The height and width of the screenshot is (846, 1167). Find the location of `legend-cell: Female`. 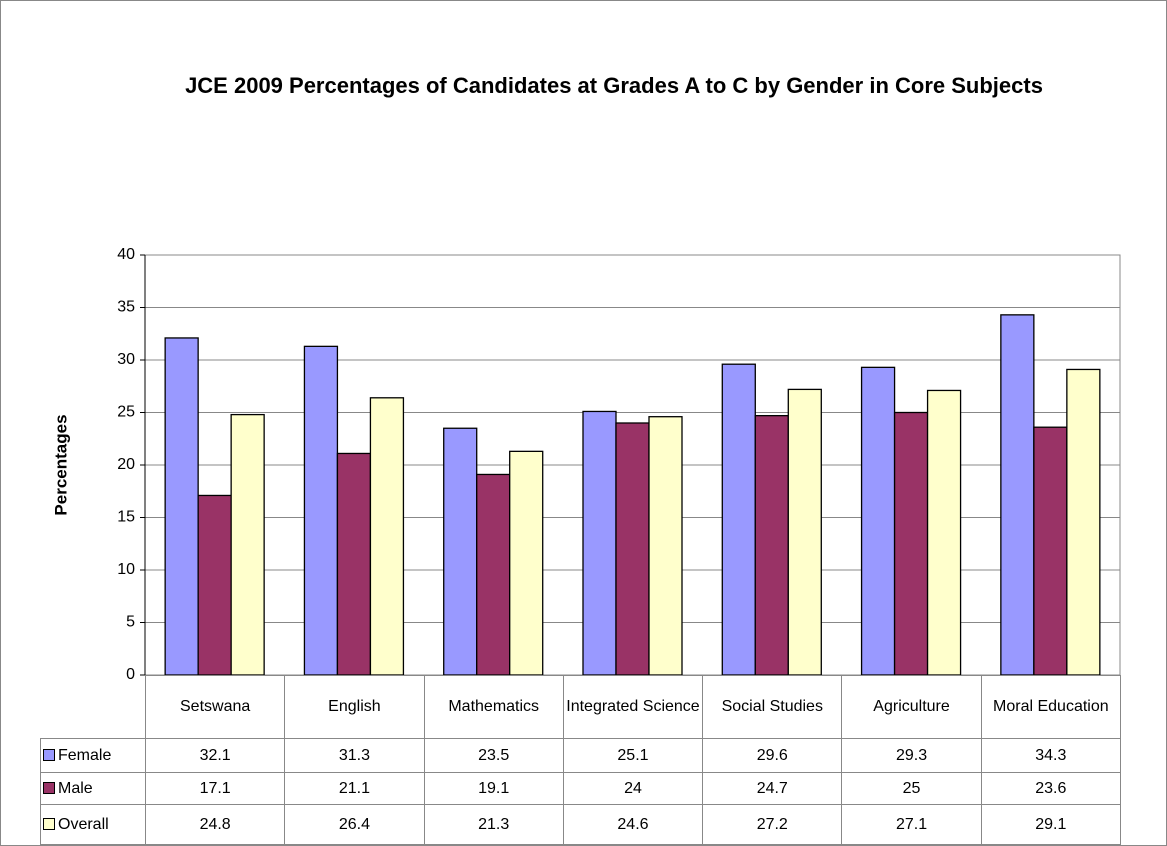

legend-cell: Female is located at coordinates (93, 755).